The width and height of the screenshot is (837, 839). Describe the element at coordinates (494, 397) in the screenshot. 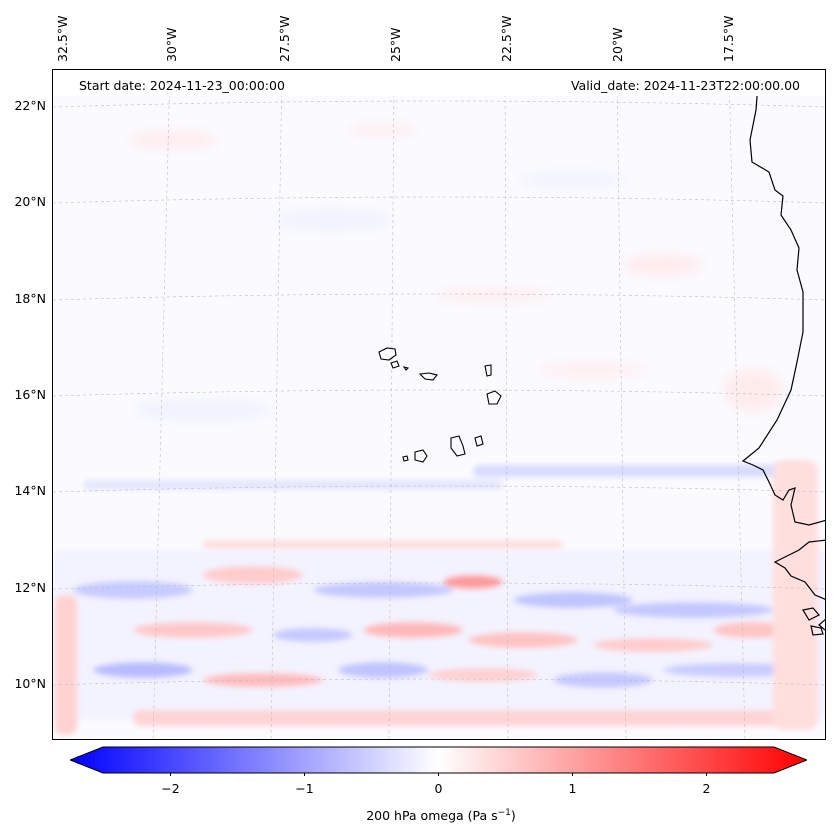

I see `island-boa-vista` at that location.